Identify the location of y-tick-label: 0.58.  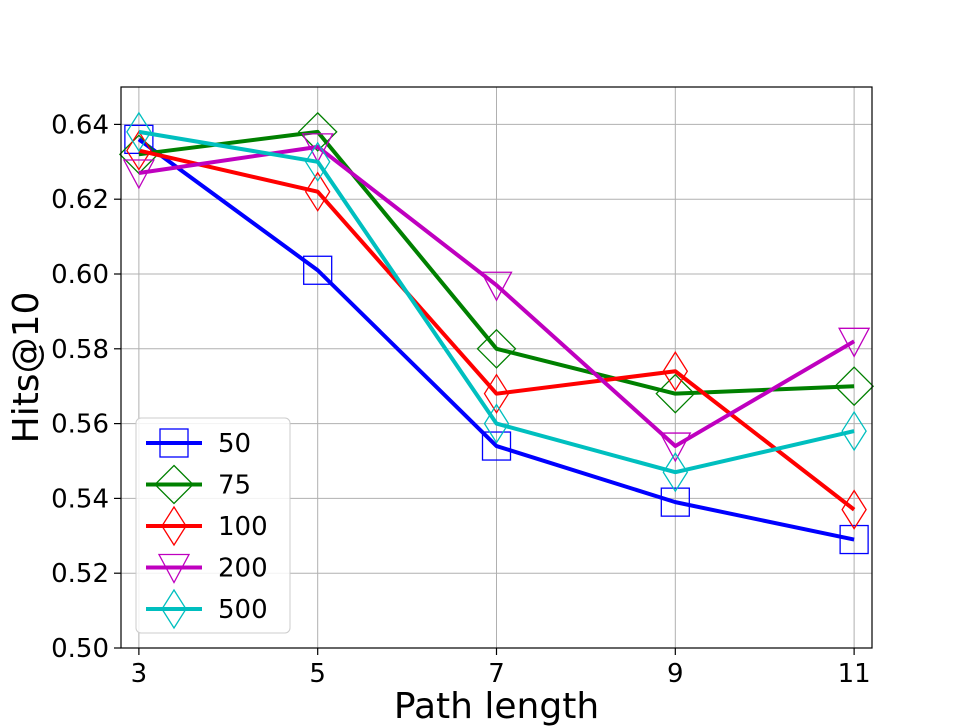
(80, 350).